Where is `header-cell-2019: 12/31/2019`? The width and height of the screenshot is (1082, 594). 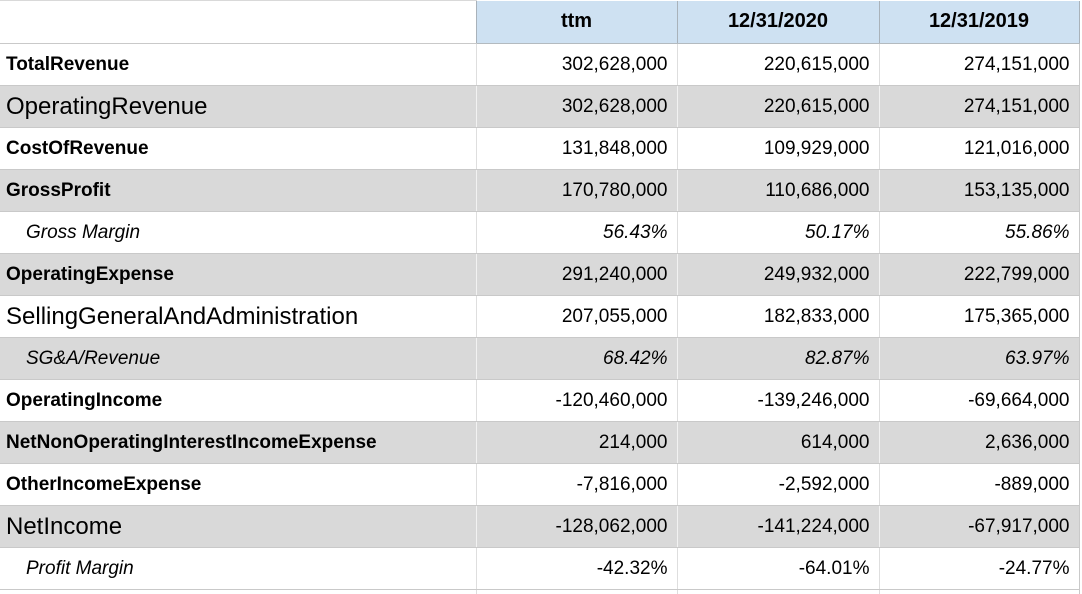 header-cell-2019: 12/31/2019 is located at coordinates (979, 22).